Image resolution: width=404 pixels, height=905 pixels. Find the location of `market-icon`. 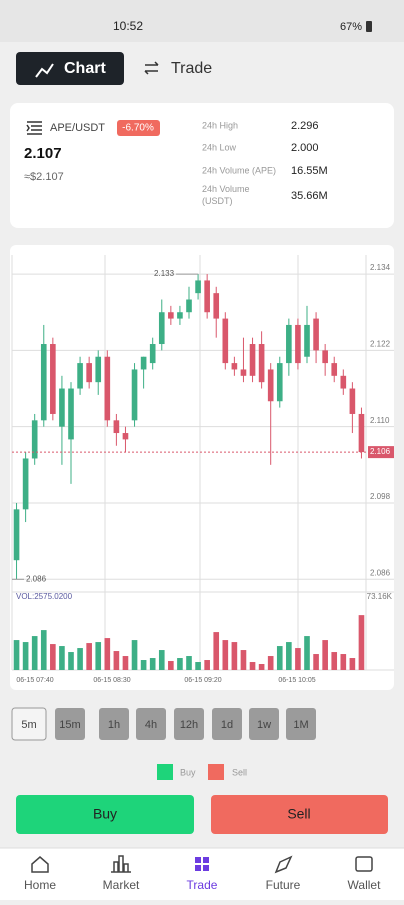

market-icon is located at coordinates (121, 864).